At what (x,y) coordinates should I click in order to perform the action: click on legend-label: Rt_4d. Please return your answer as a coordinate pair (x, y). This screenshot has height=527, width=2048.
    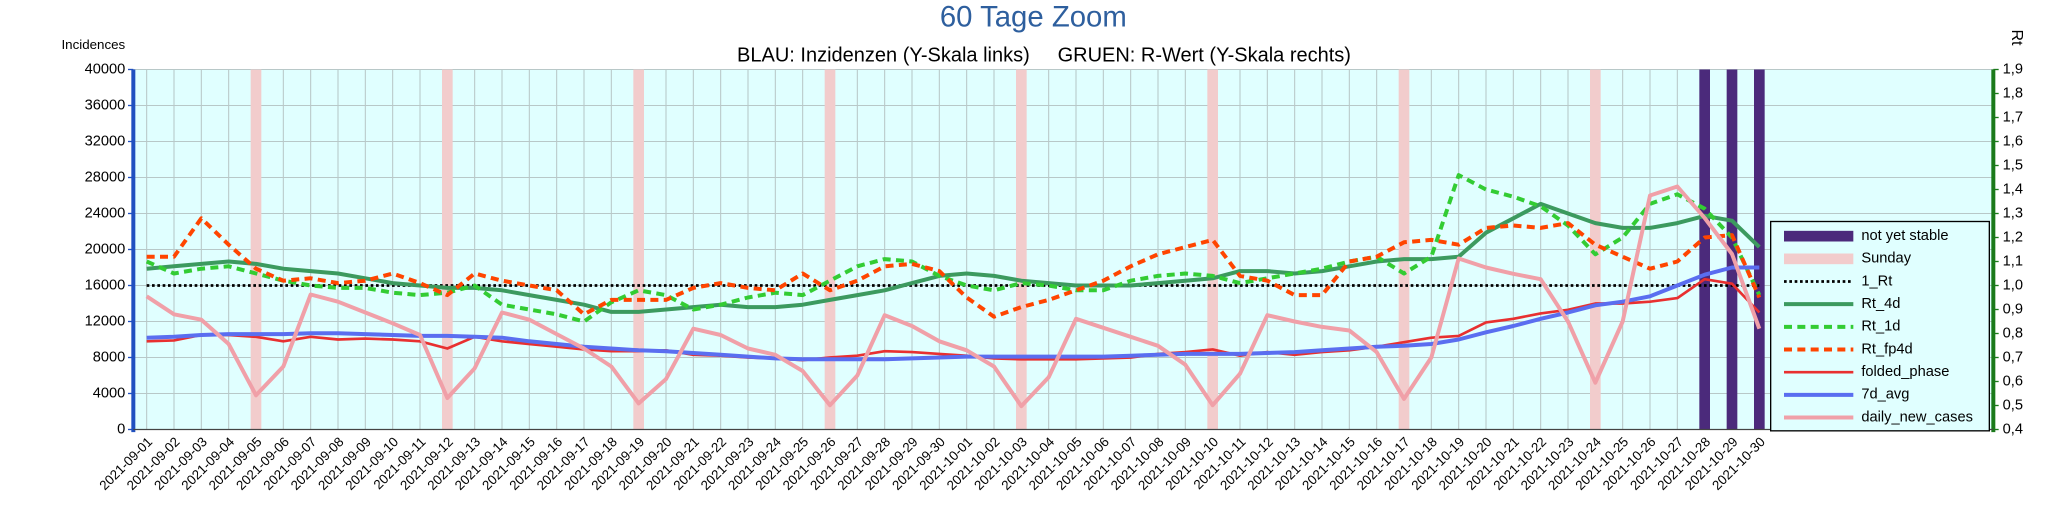
    Looking at the image, I should click on (1880, 304).